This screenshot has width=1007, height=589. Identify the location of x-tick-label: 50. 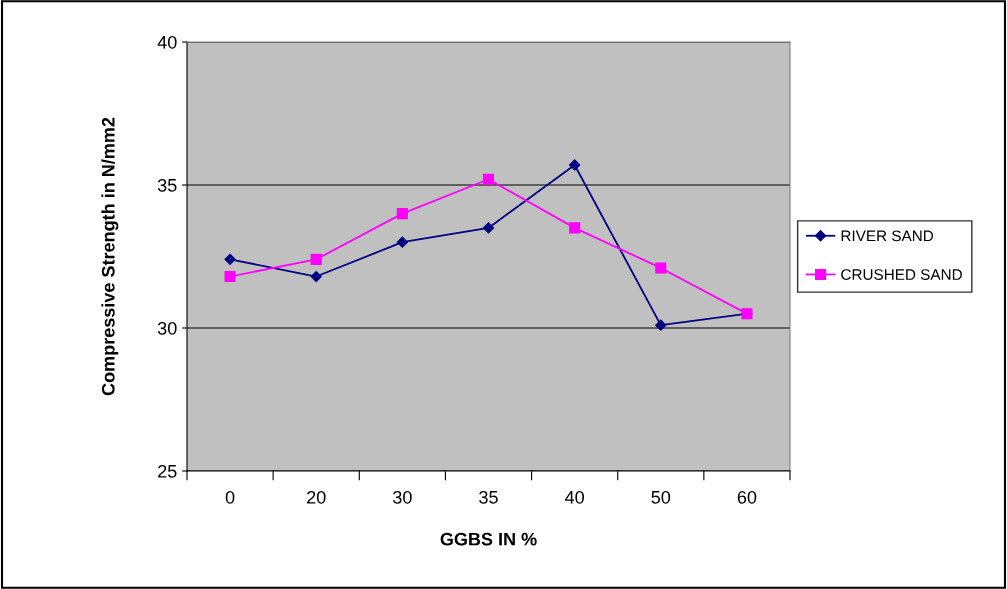
(661, 497).